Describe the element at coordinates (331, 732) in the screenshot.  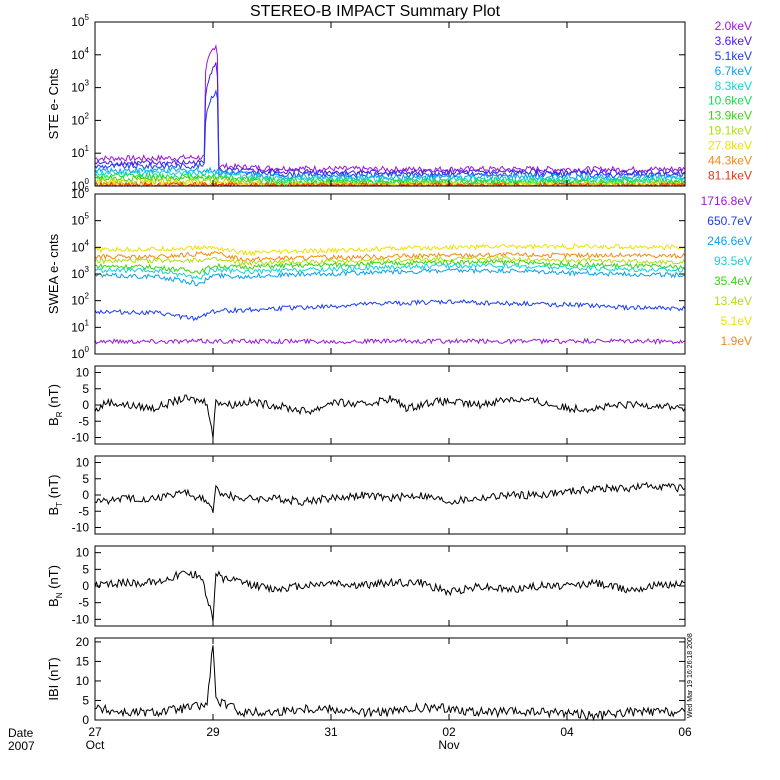
I see `xtick-label: 31` at that location.